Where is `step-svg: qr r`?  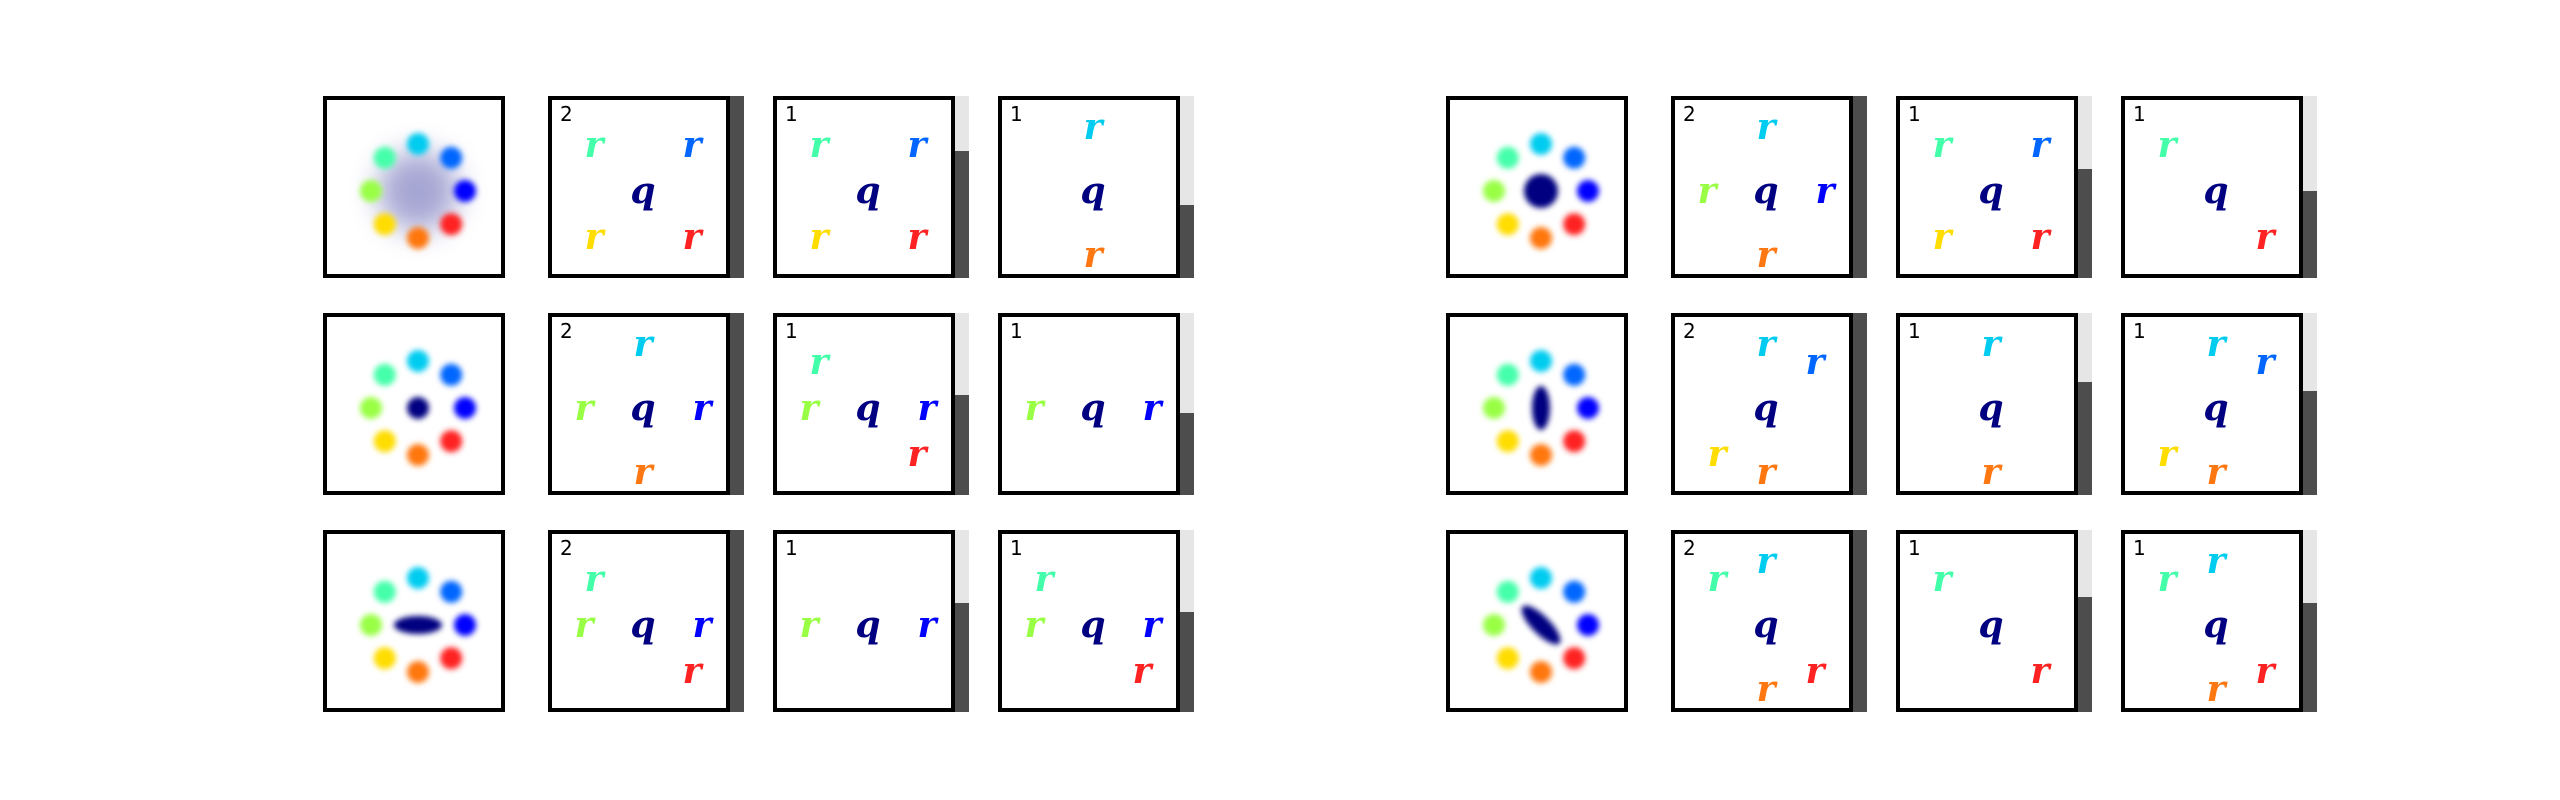 step-svg: qr r is located at coordinates (1093, 191).